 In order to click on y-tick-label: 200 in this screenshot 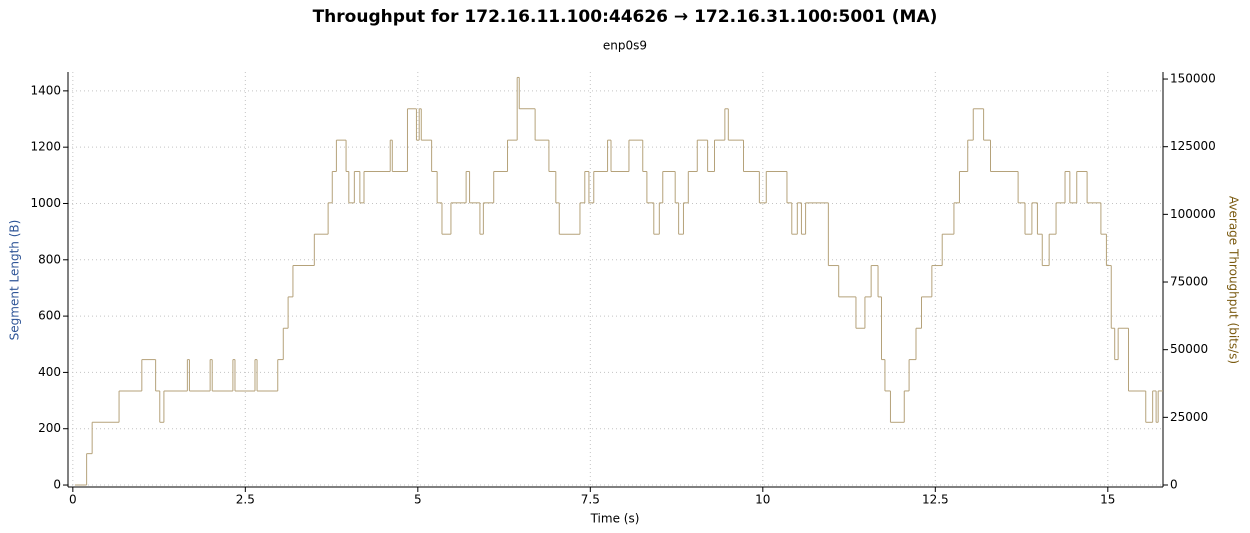, I will do `click(49, 428)`.